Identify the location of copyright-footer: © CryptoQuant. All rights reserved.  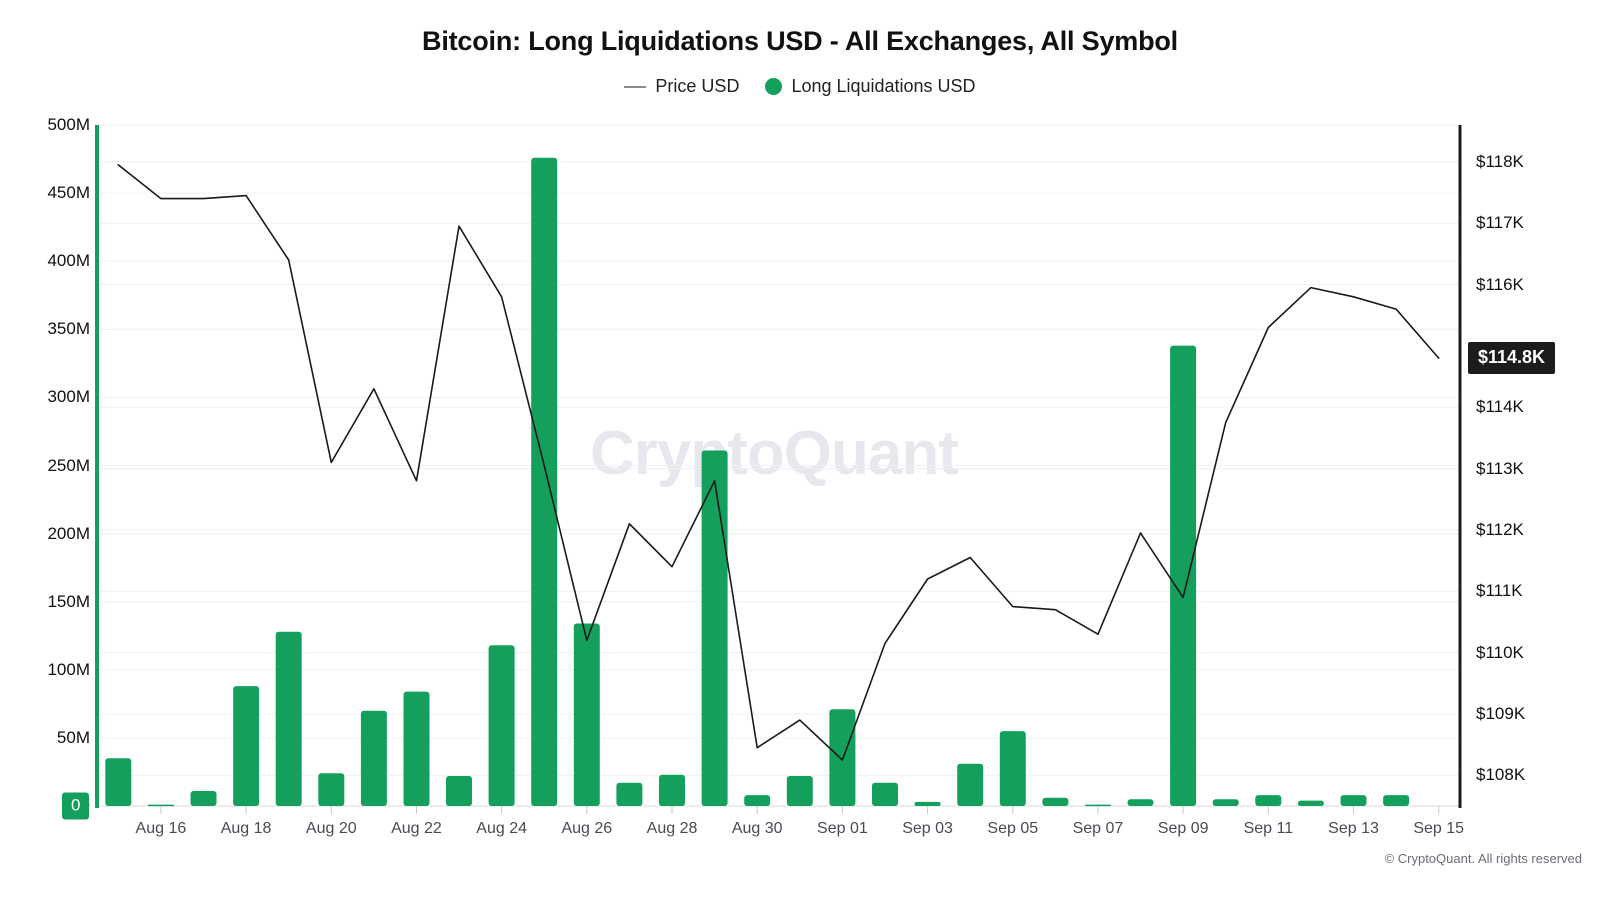
(1483, 858).